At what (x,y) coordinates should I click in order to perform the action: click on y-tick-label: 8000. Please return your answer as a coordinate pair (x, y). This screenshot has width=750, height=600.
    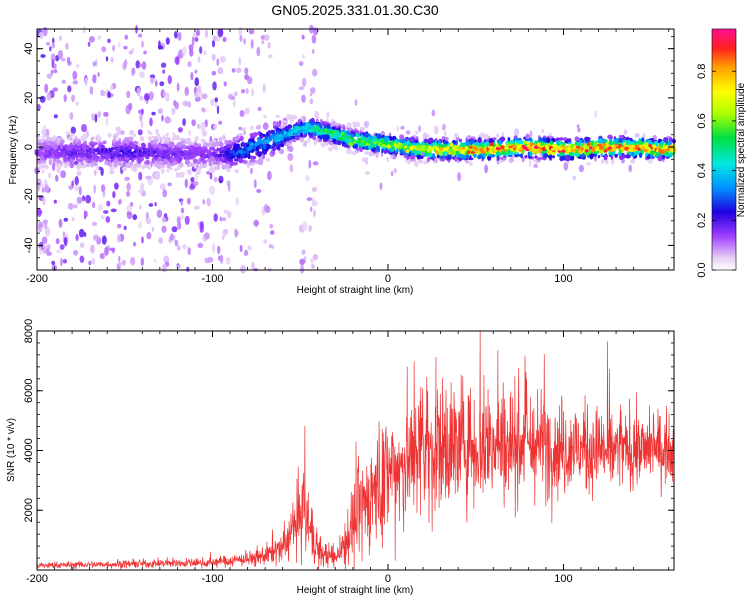
    Looking at the image, I should click on (29, 331).